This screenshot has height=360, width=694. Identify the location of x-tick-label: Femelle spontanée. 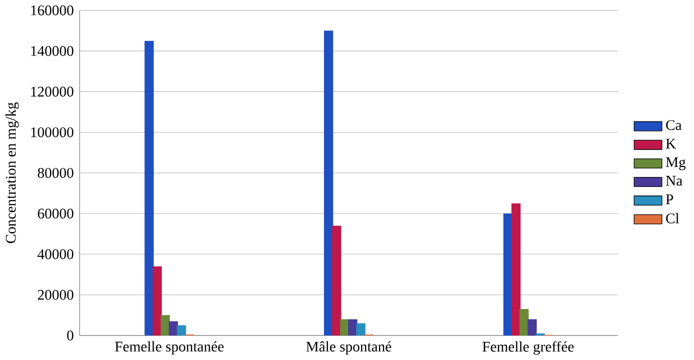
(169, 347).